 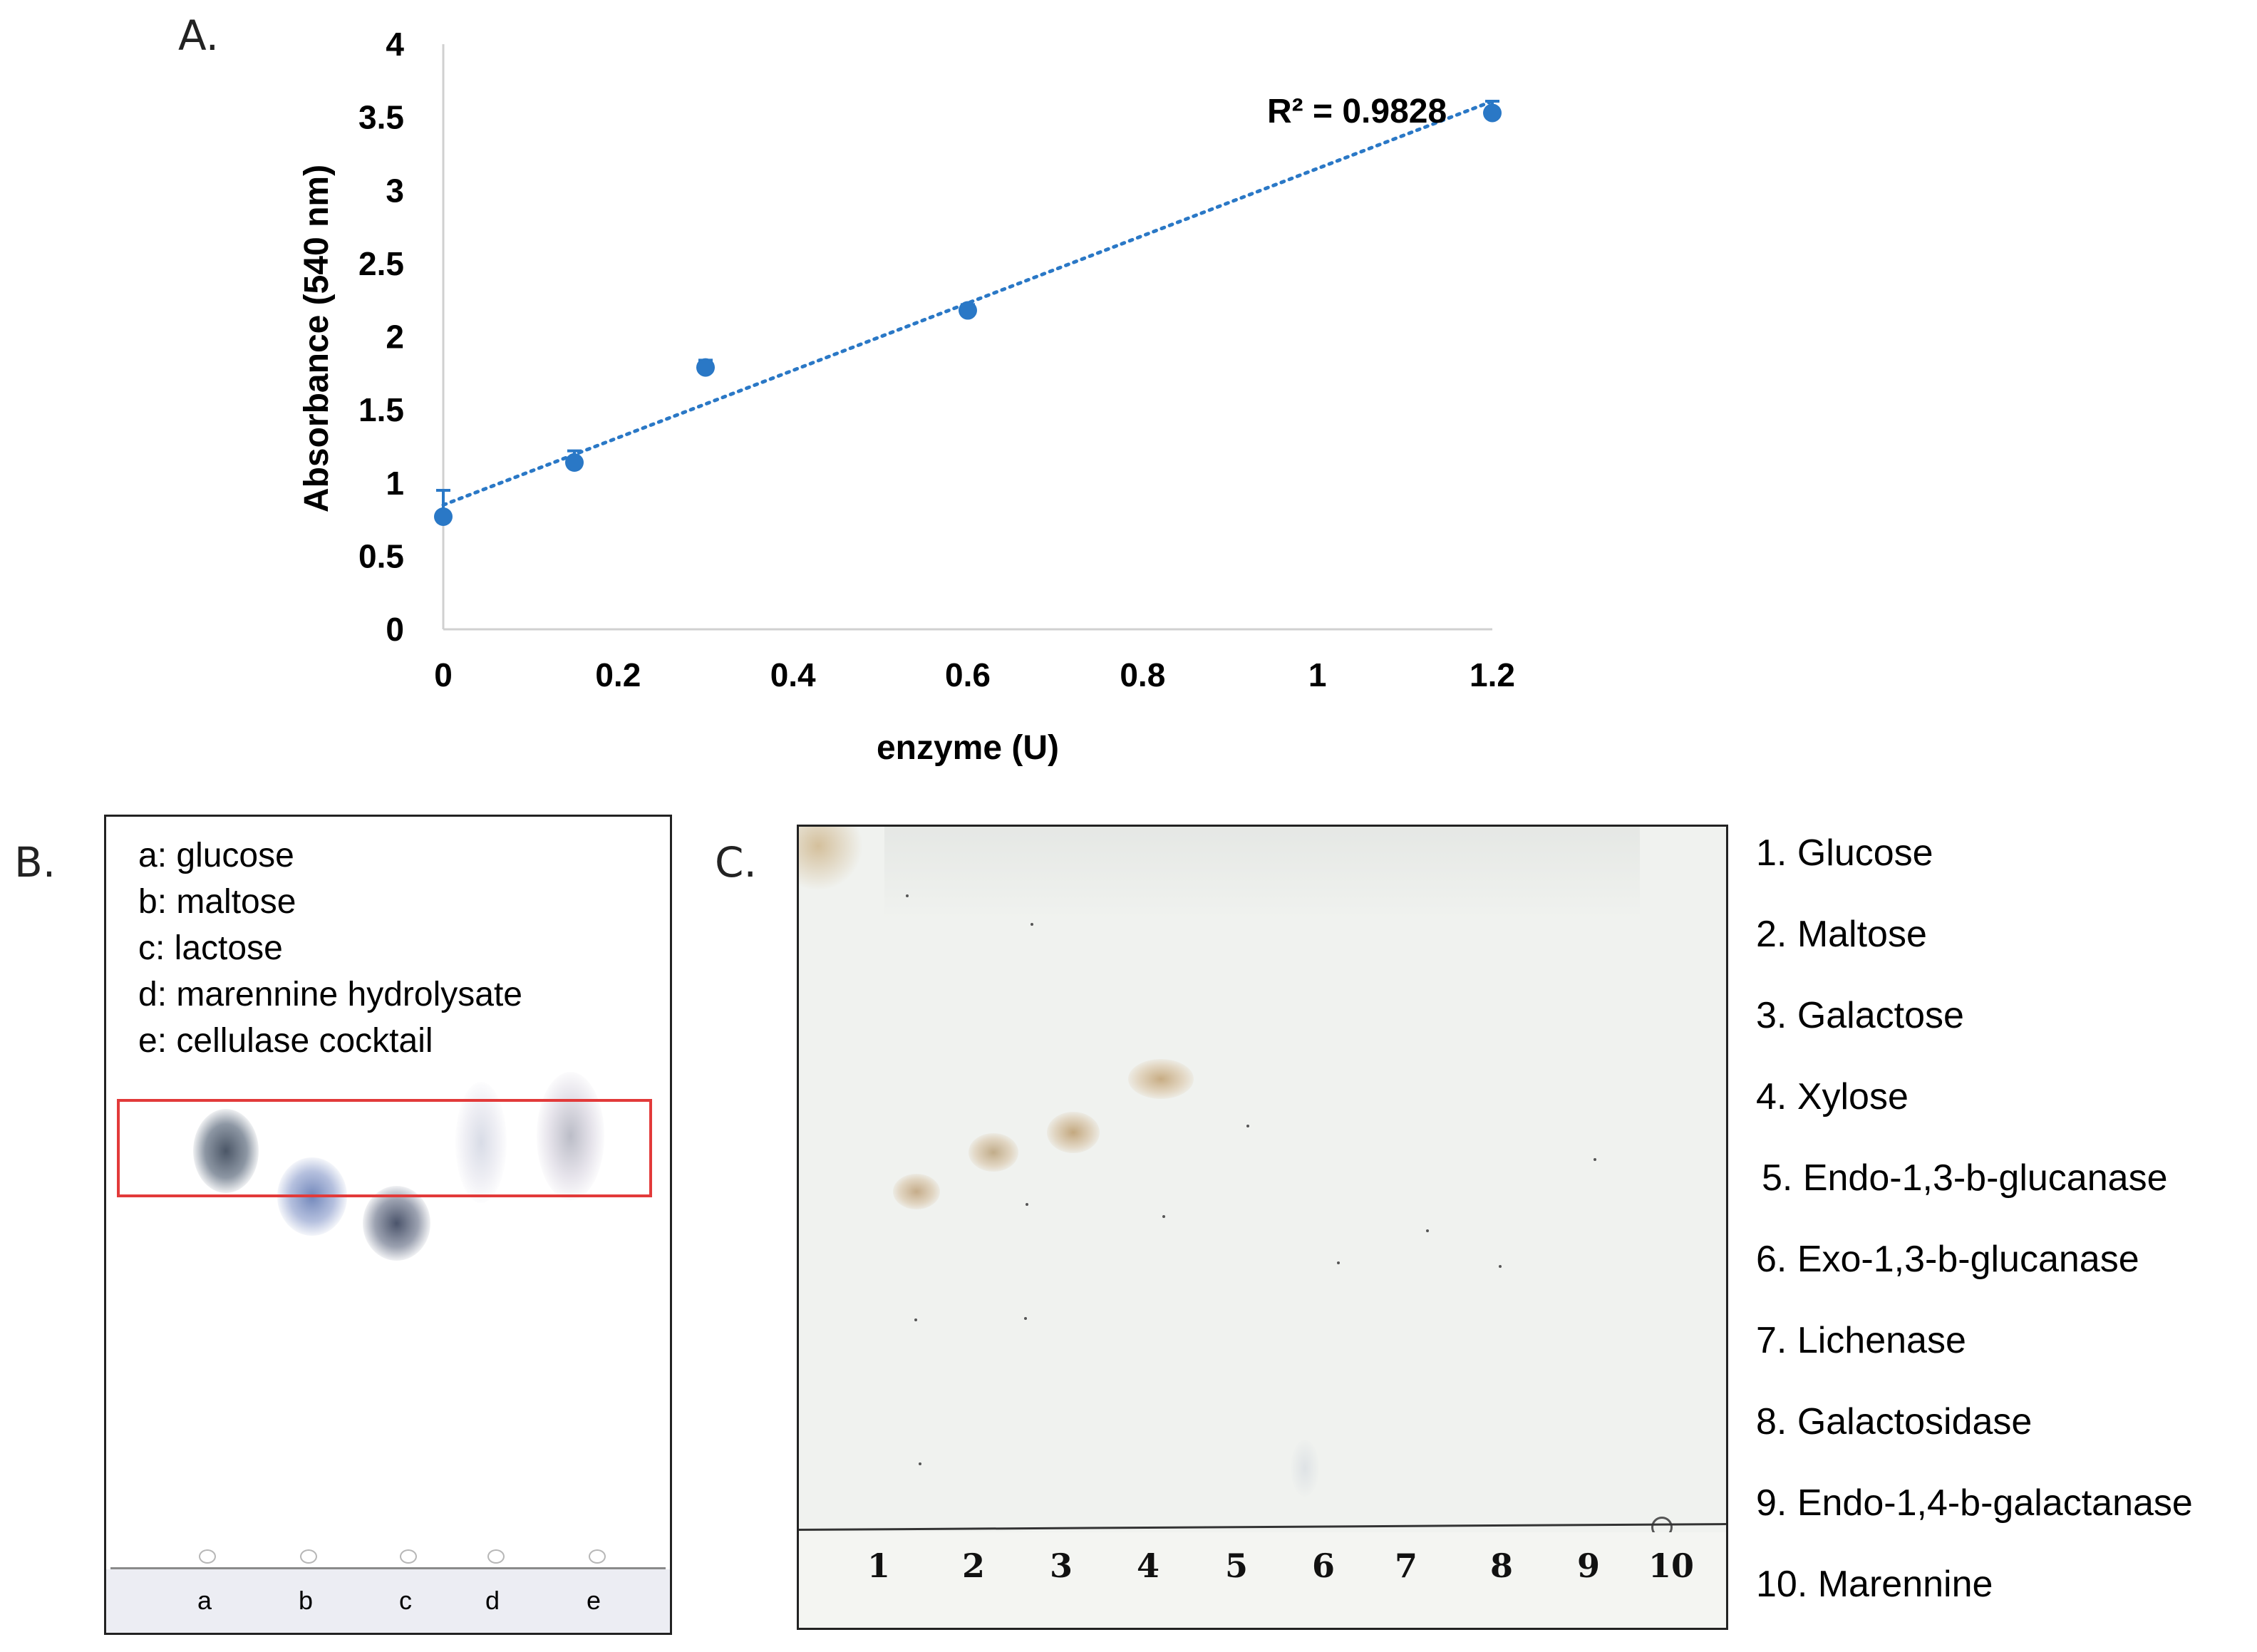 I want to click on legend-item: 2. Maltose, so click(x=1841, y=935).